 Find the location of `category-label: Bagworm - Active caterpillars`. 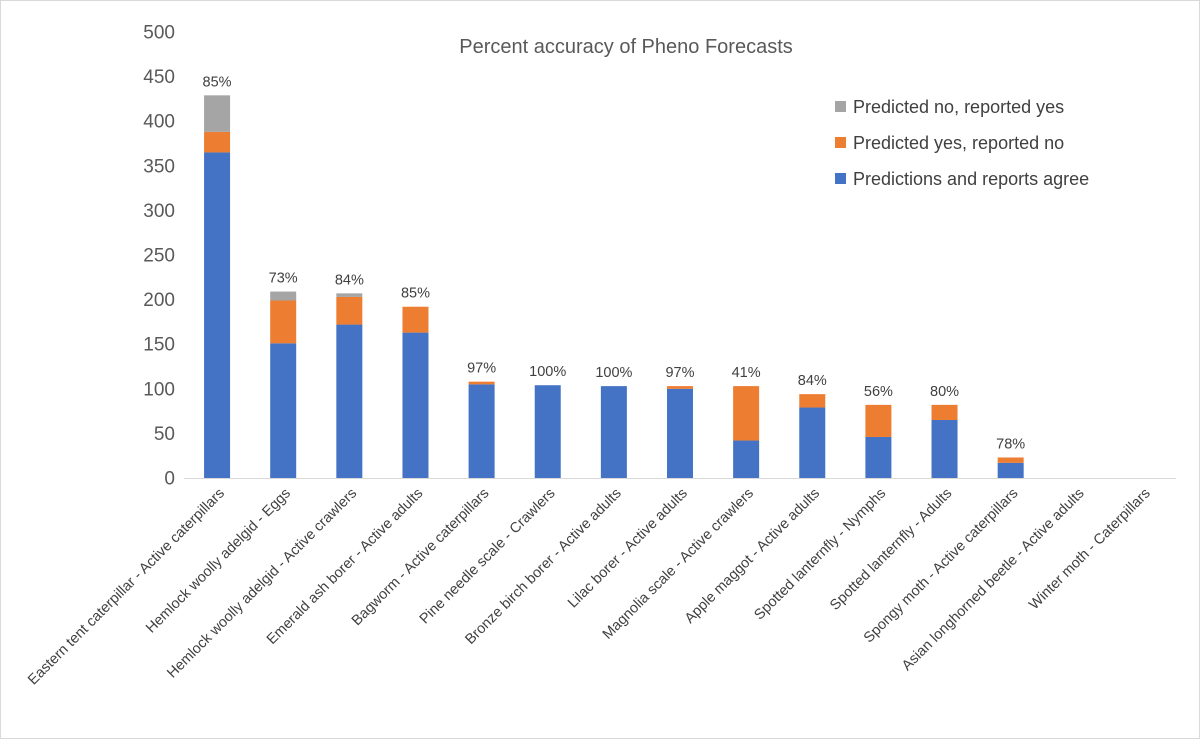

category-label: Bagworm - Active caterpillars is located at coordinates (421, 558).